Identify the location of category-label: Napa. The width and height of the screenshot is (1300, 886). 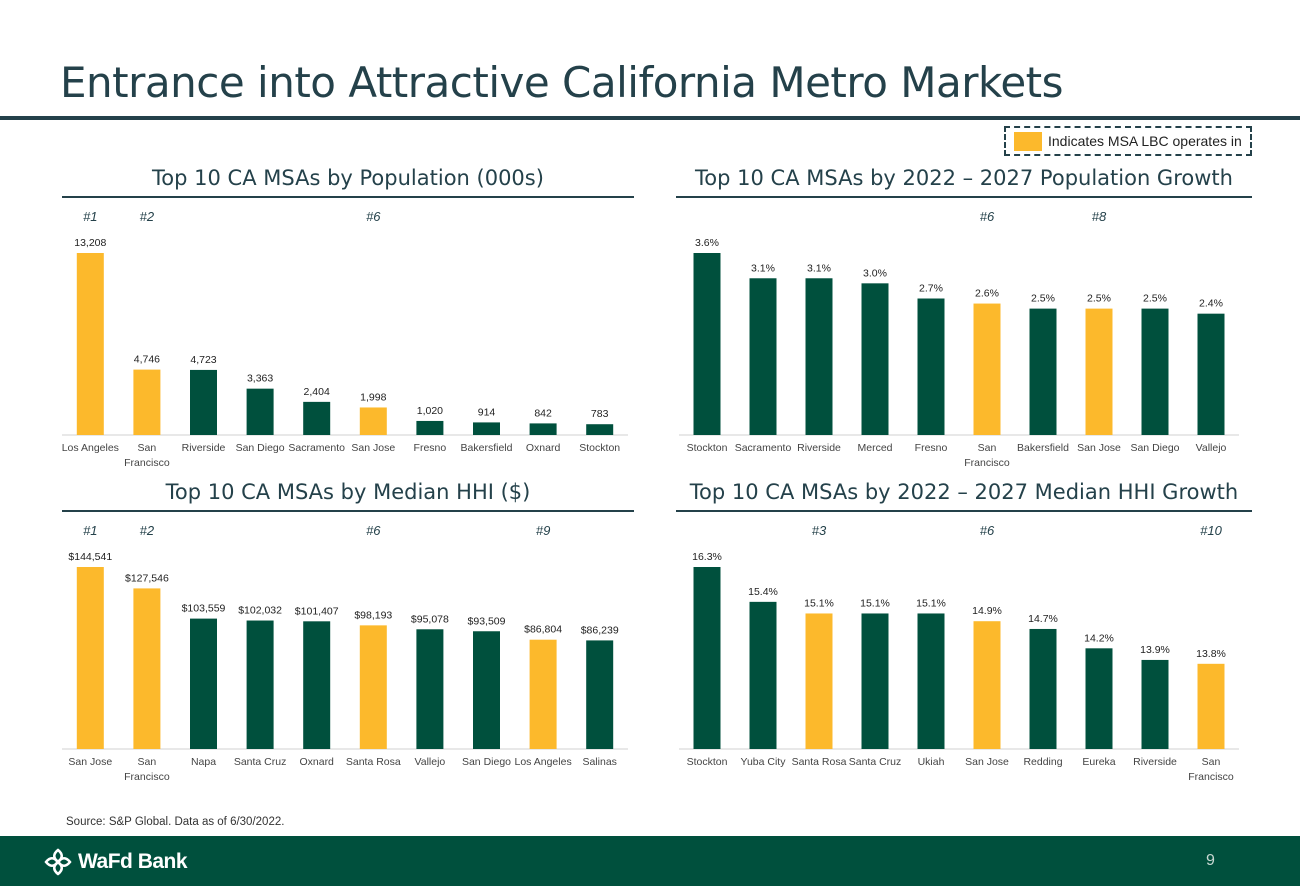
(203, 762).